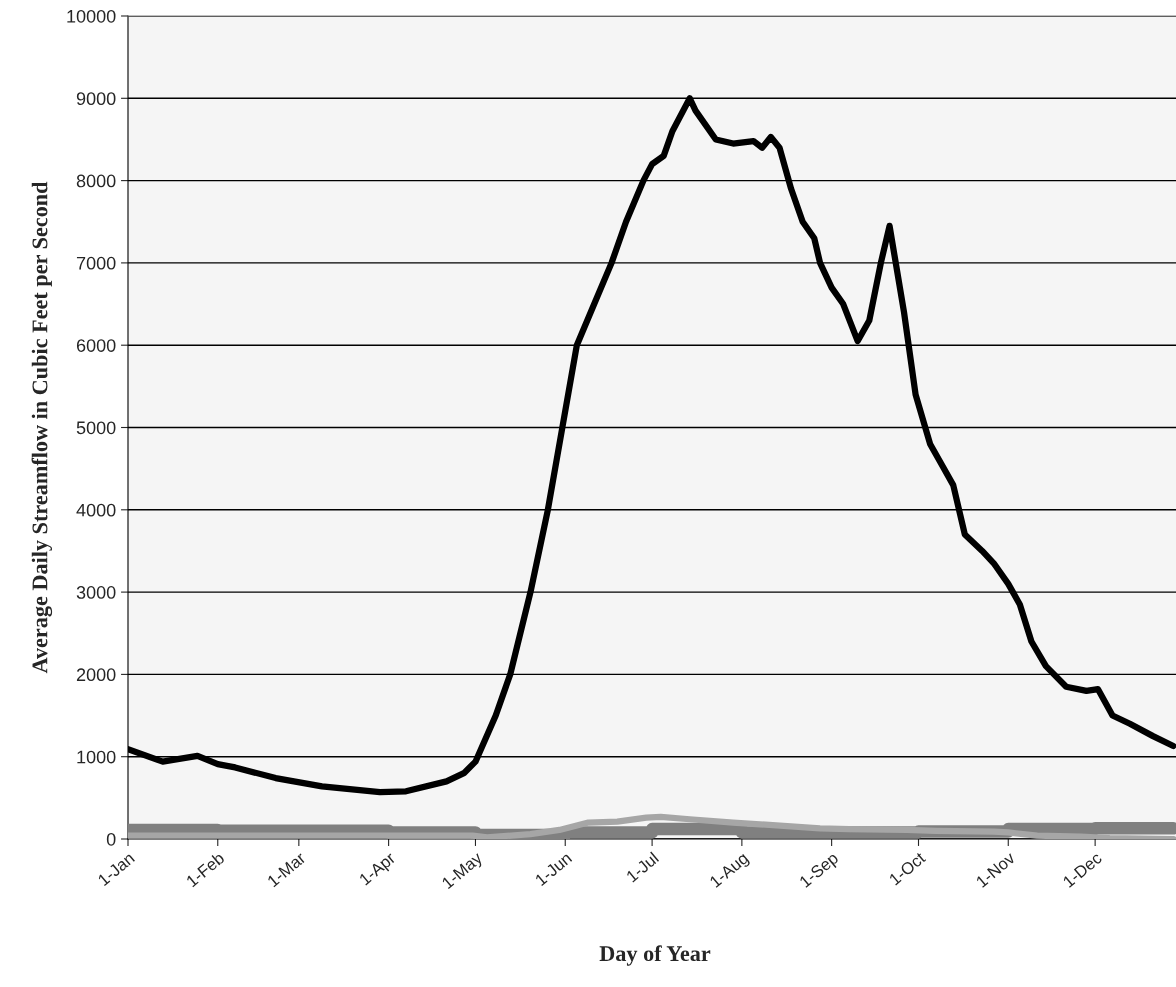 Image resolution: width=1176 pixels, height=987 pixels. I want to click on y-axis-title: Average Daily Streamflow in Cubic Feet per Second, so click(42, 427).